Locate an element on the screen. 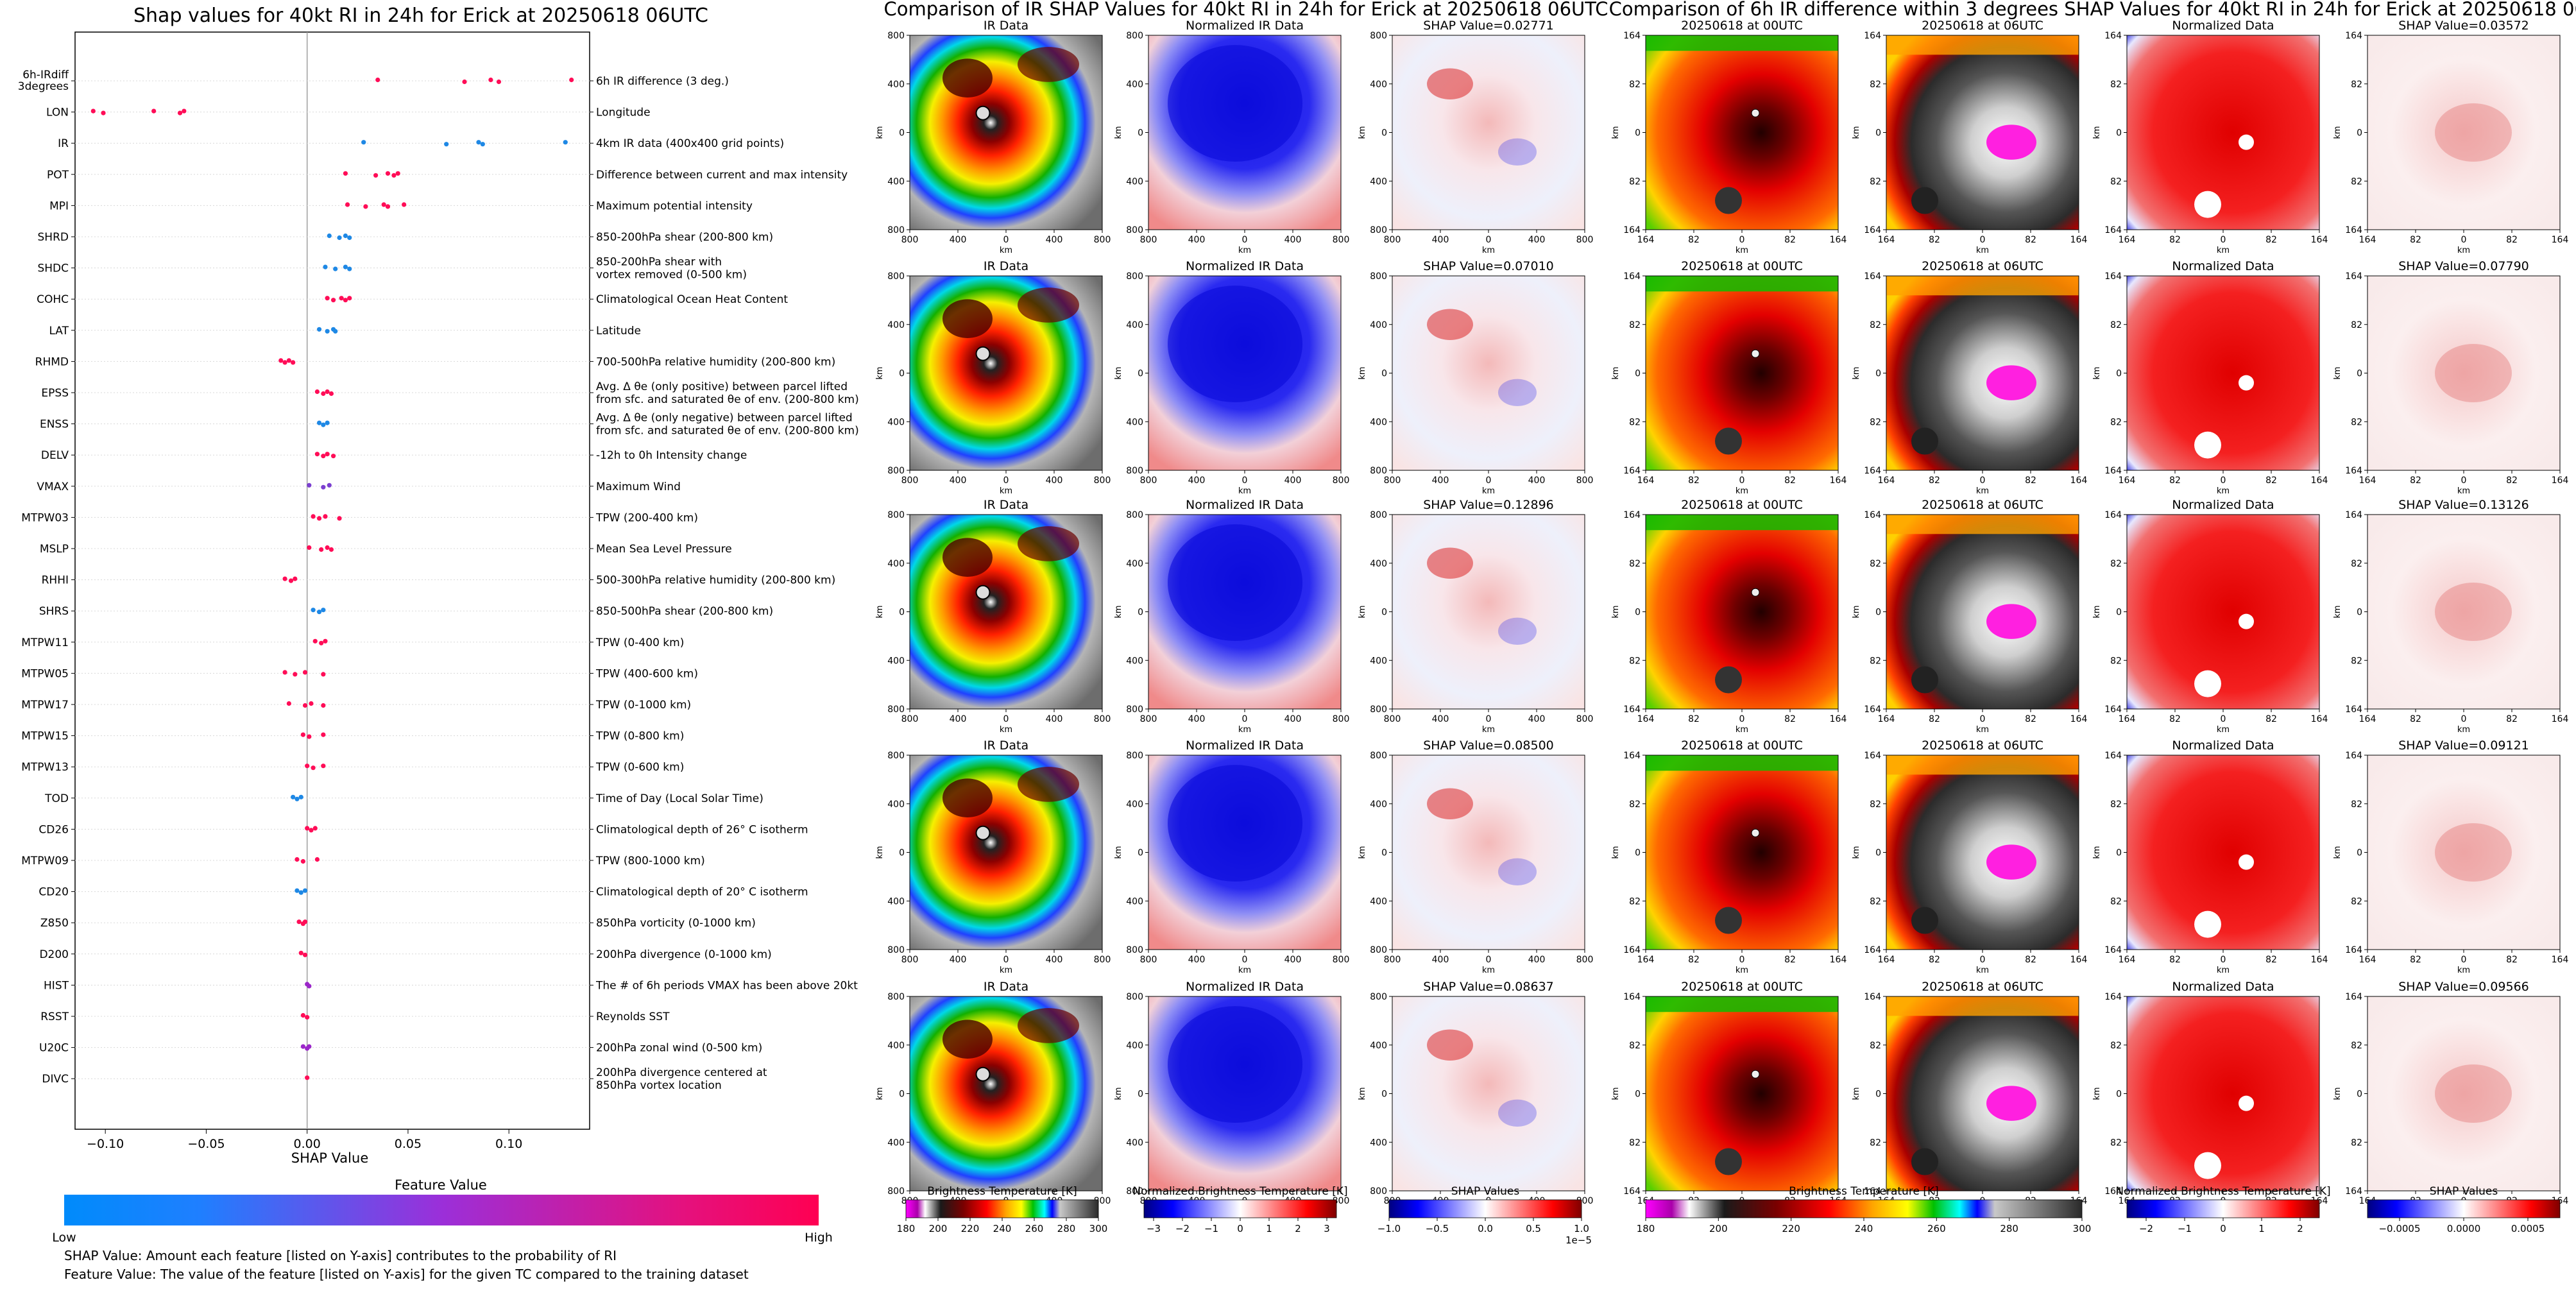  cloud-top-blob is located at coordinates (1048, 305).